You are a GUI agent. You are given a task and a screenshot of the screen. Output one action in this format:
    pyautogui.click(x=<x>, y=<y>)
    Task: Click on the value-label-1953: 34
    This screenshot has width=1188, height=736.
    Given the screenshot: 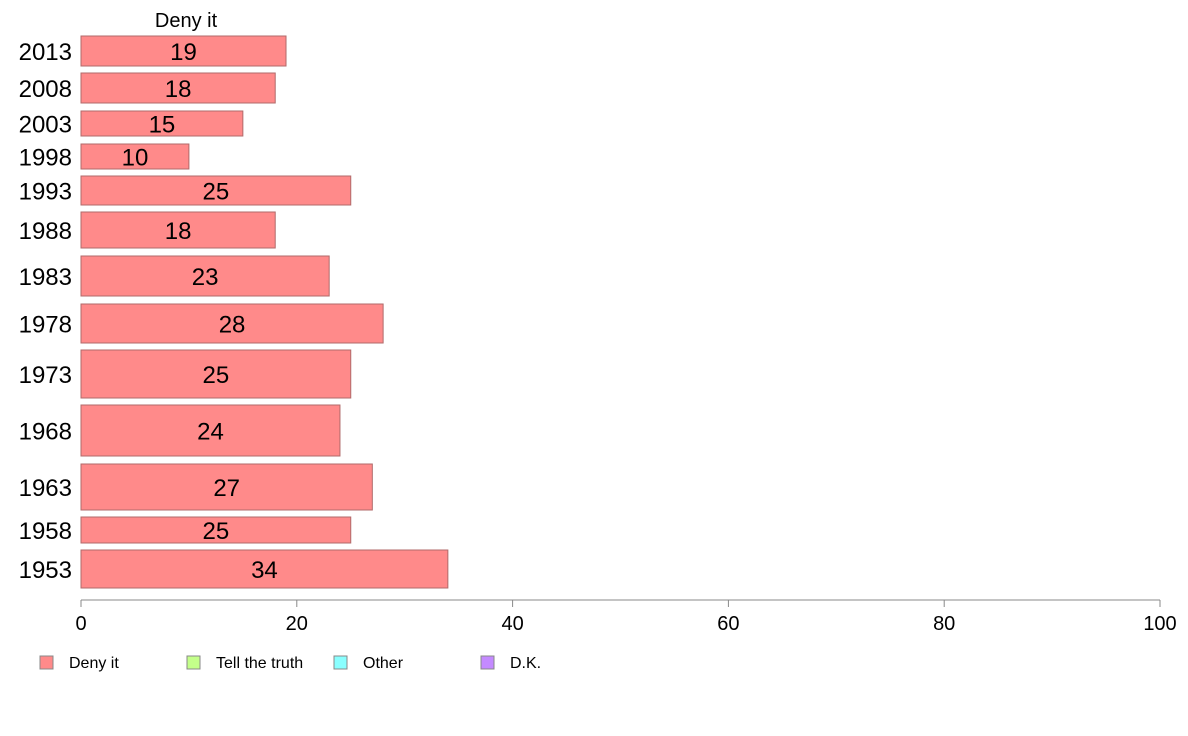 What is the action you would take?
    pyautogui.click(x=264, y=570)
    